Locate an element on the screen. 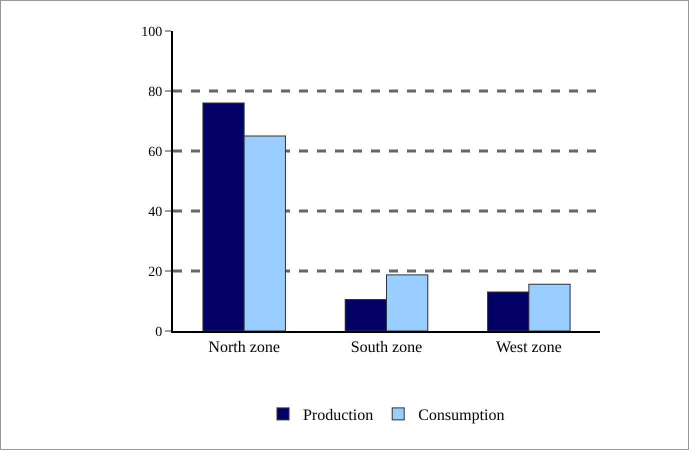 The width and height of the screenshot is (689, 450). y-tick-label: 0 is located at coordinates (158, 332).